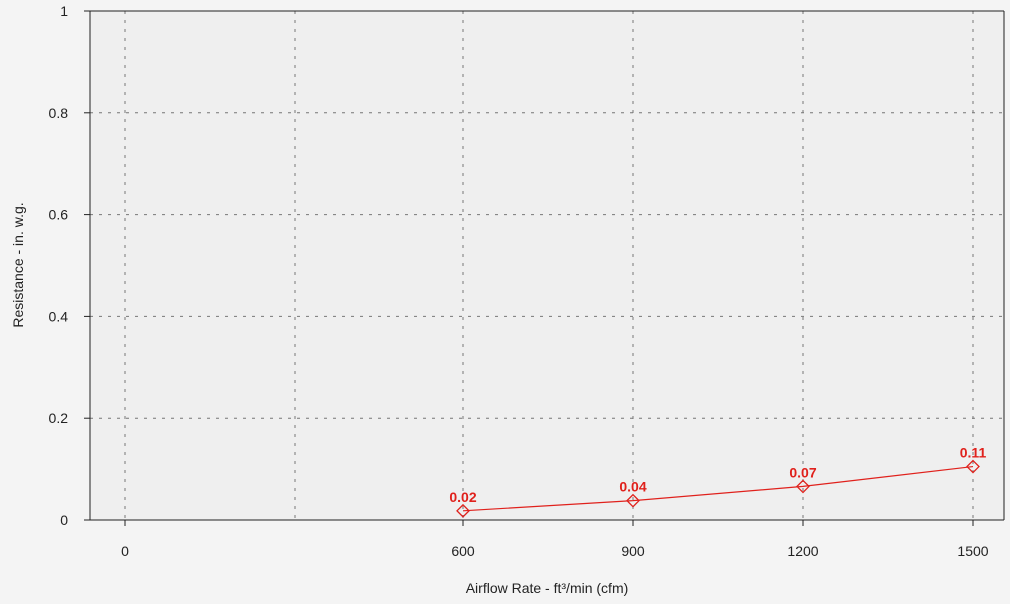 The width and height of the screenshot is (1010, 604). I want to click on series-line, so click(718, 488).